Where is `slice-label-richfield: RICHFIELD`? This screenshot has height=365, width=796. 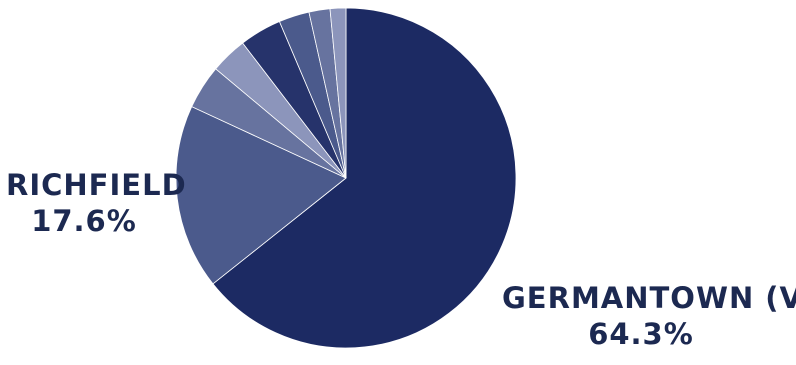 slice-label-richfield: RICHFIELD is located at coordinates (96, 185).